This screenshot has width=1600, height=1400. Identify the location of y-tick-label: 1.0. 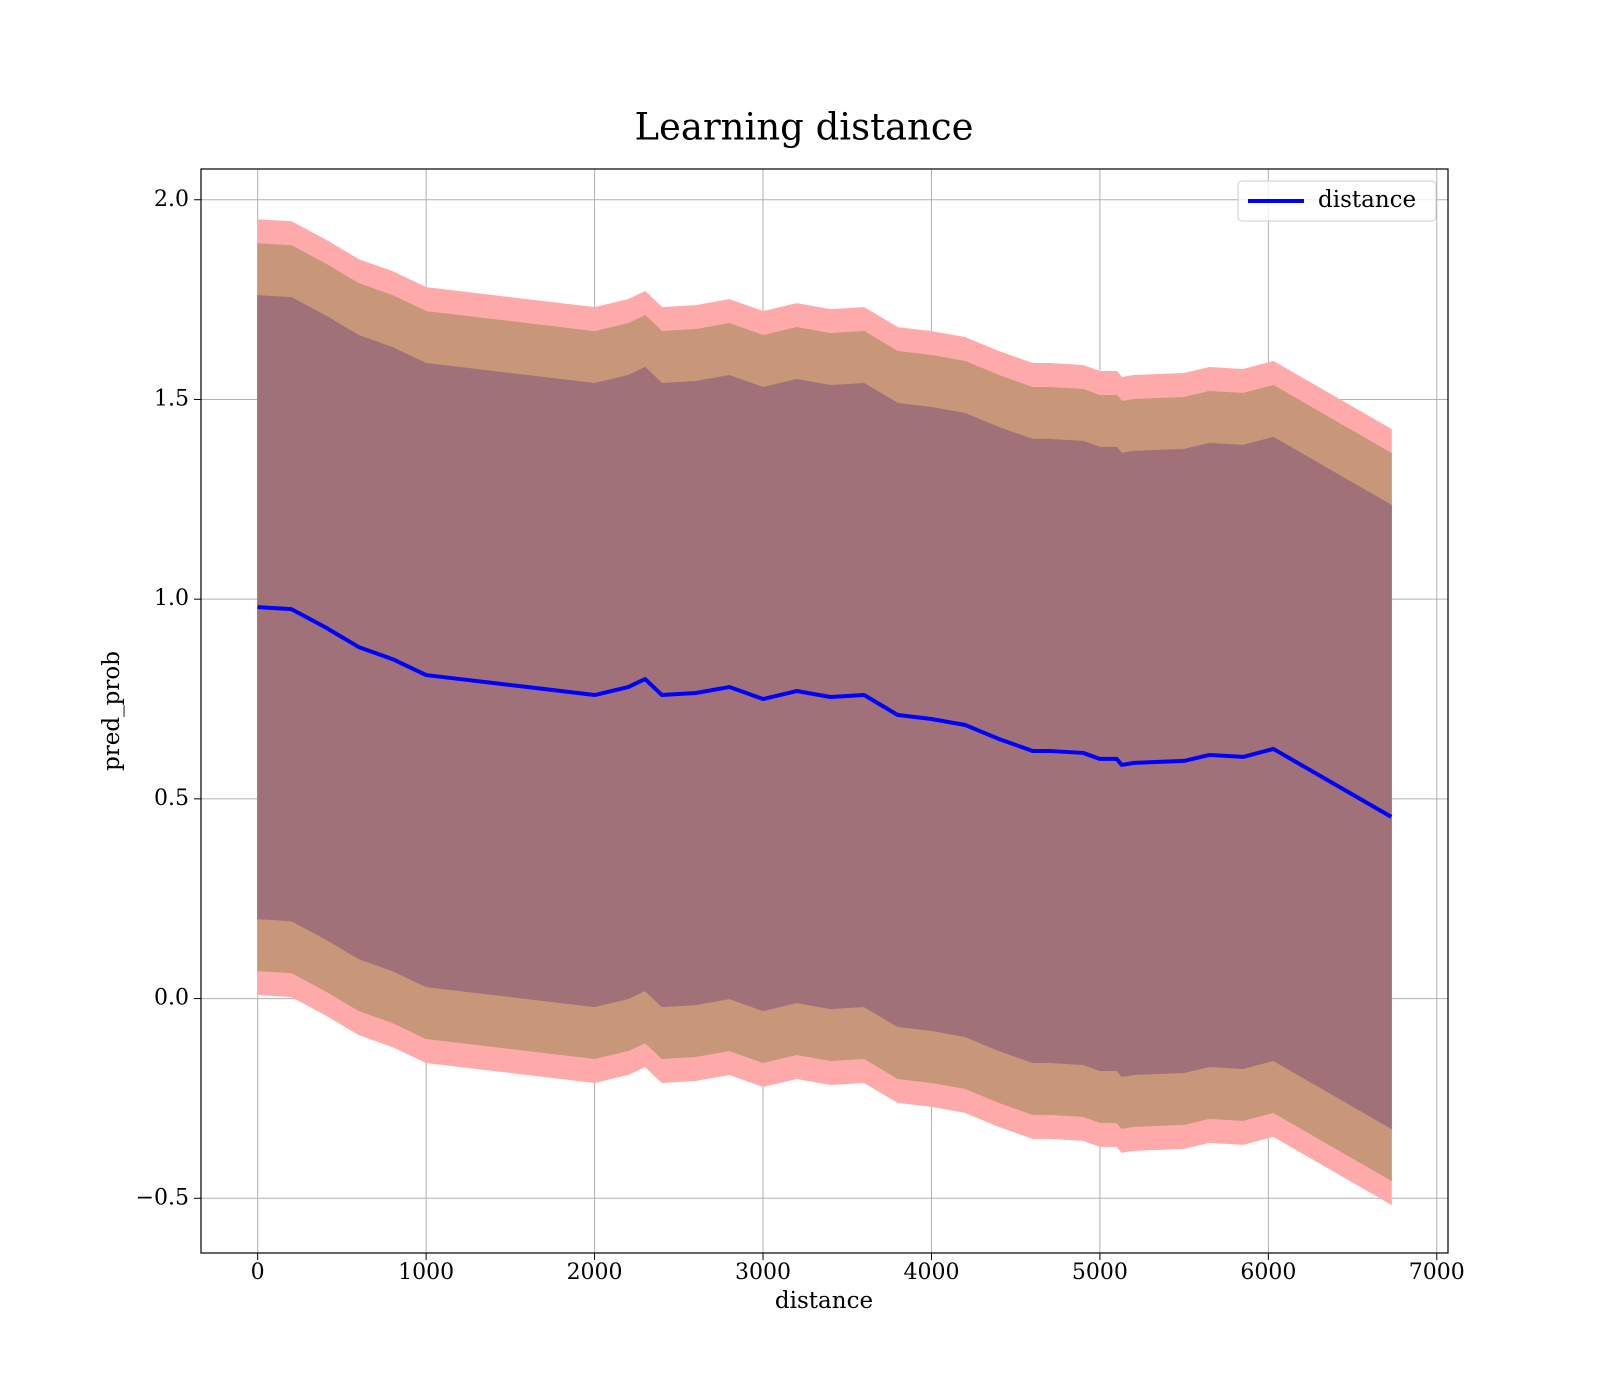
(171, 598).